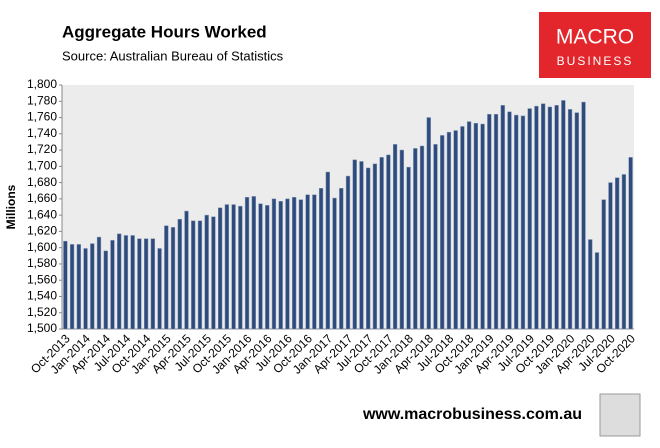 Image resolution: width=660 pixels, height=448 pixels. I want to click on y-tick-label: 1,740, so click(42, 133).